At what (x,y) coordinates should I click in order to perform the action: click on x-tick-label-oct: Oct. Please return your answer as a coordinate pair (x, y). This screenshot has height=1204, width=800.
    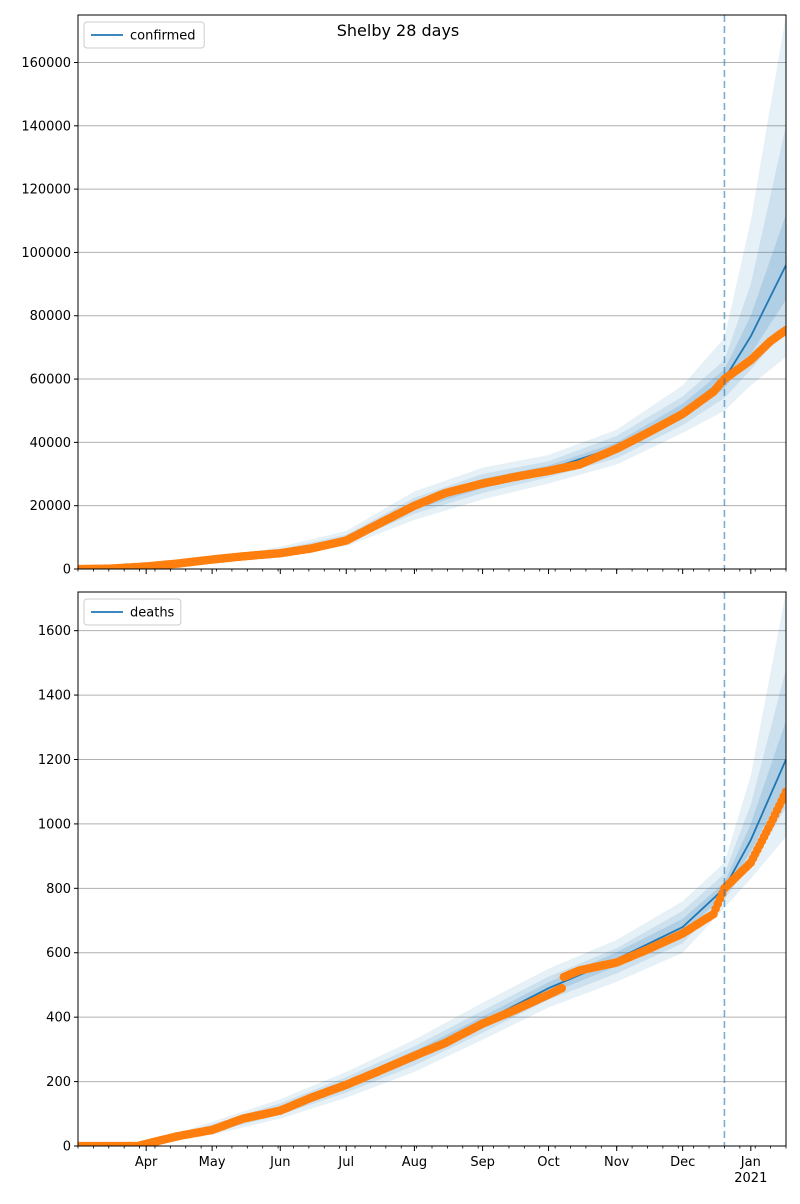
    Looking at the image, I should click on (548, 1162).